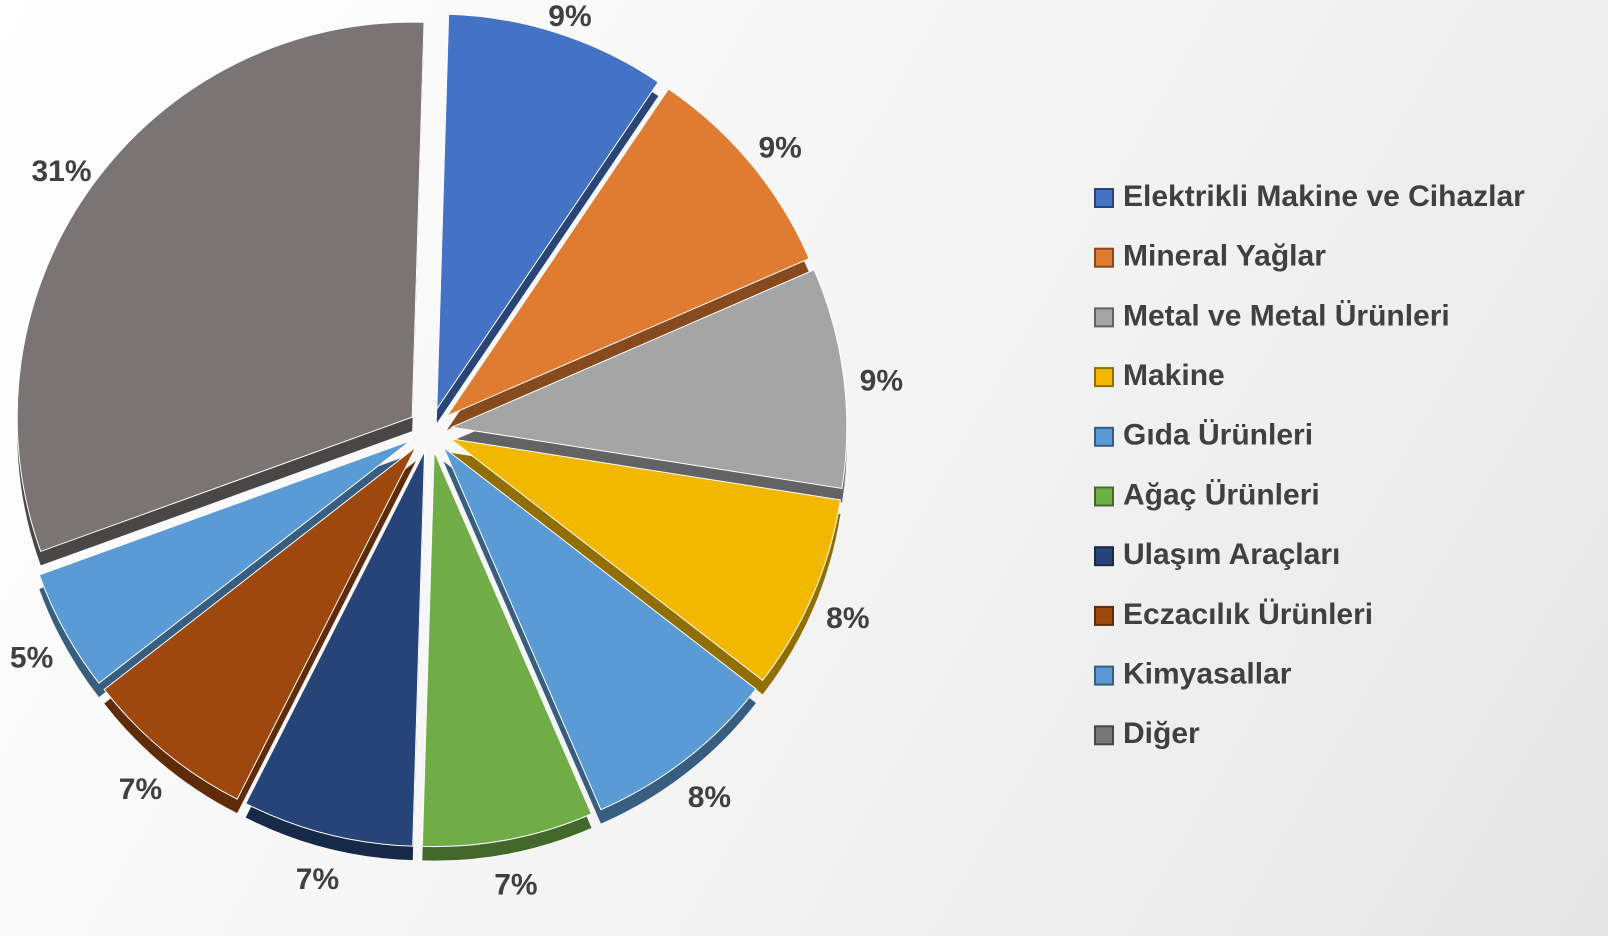  I want to click on legend-label: Metal ve Metal Ürünleri, so click(1286, 315).